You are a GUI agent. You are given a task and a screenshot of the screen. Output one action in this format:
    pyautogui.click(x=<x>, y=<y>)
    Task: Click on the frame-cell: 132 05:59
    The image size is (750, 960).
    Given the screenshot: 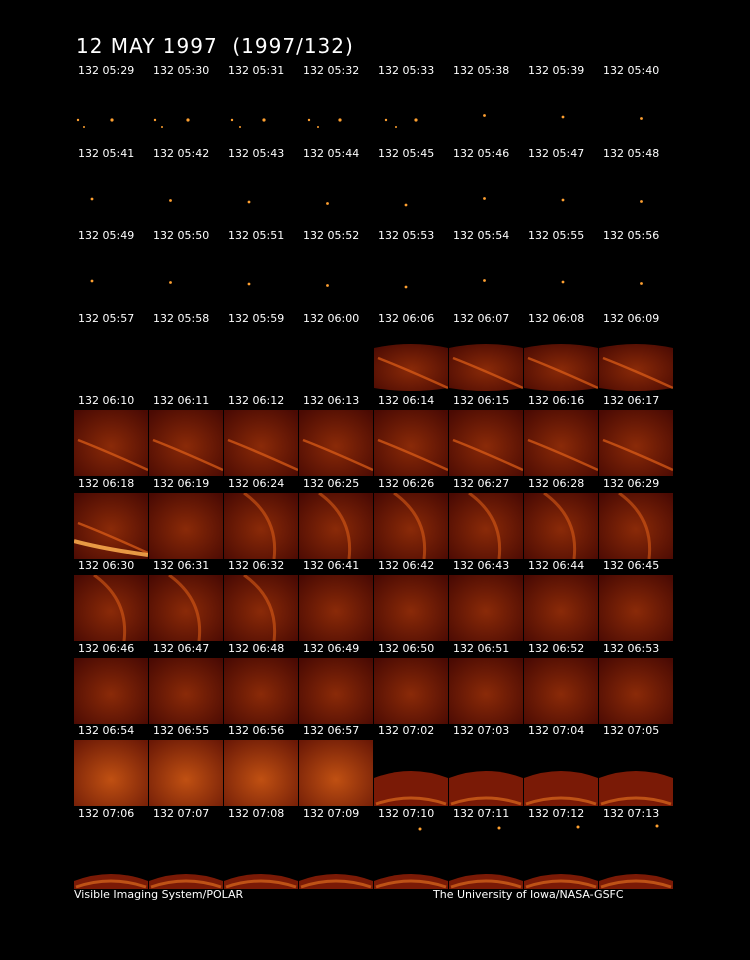 What is the action you would take?
    pyautogui.click(x=261, y=353)
    